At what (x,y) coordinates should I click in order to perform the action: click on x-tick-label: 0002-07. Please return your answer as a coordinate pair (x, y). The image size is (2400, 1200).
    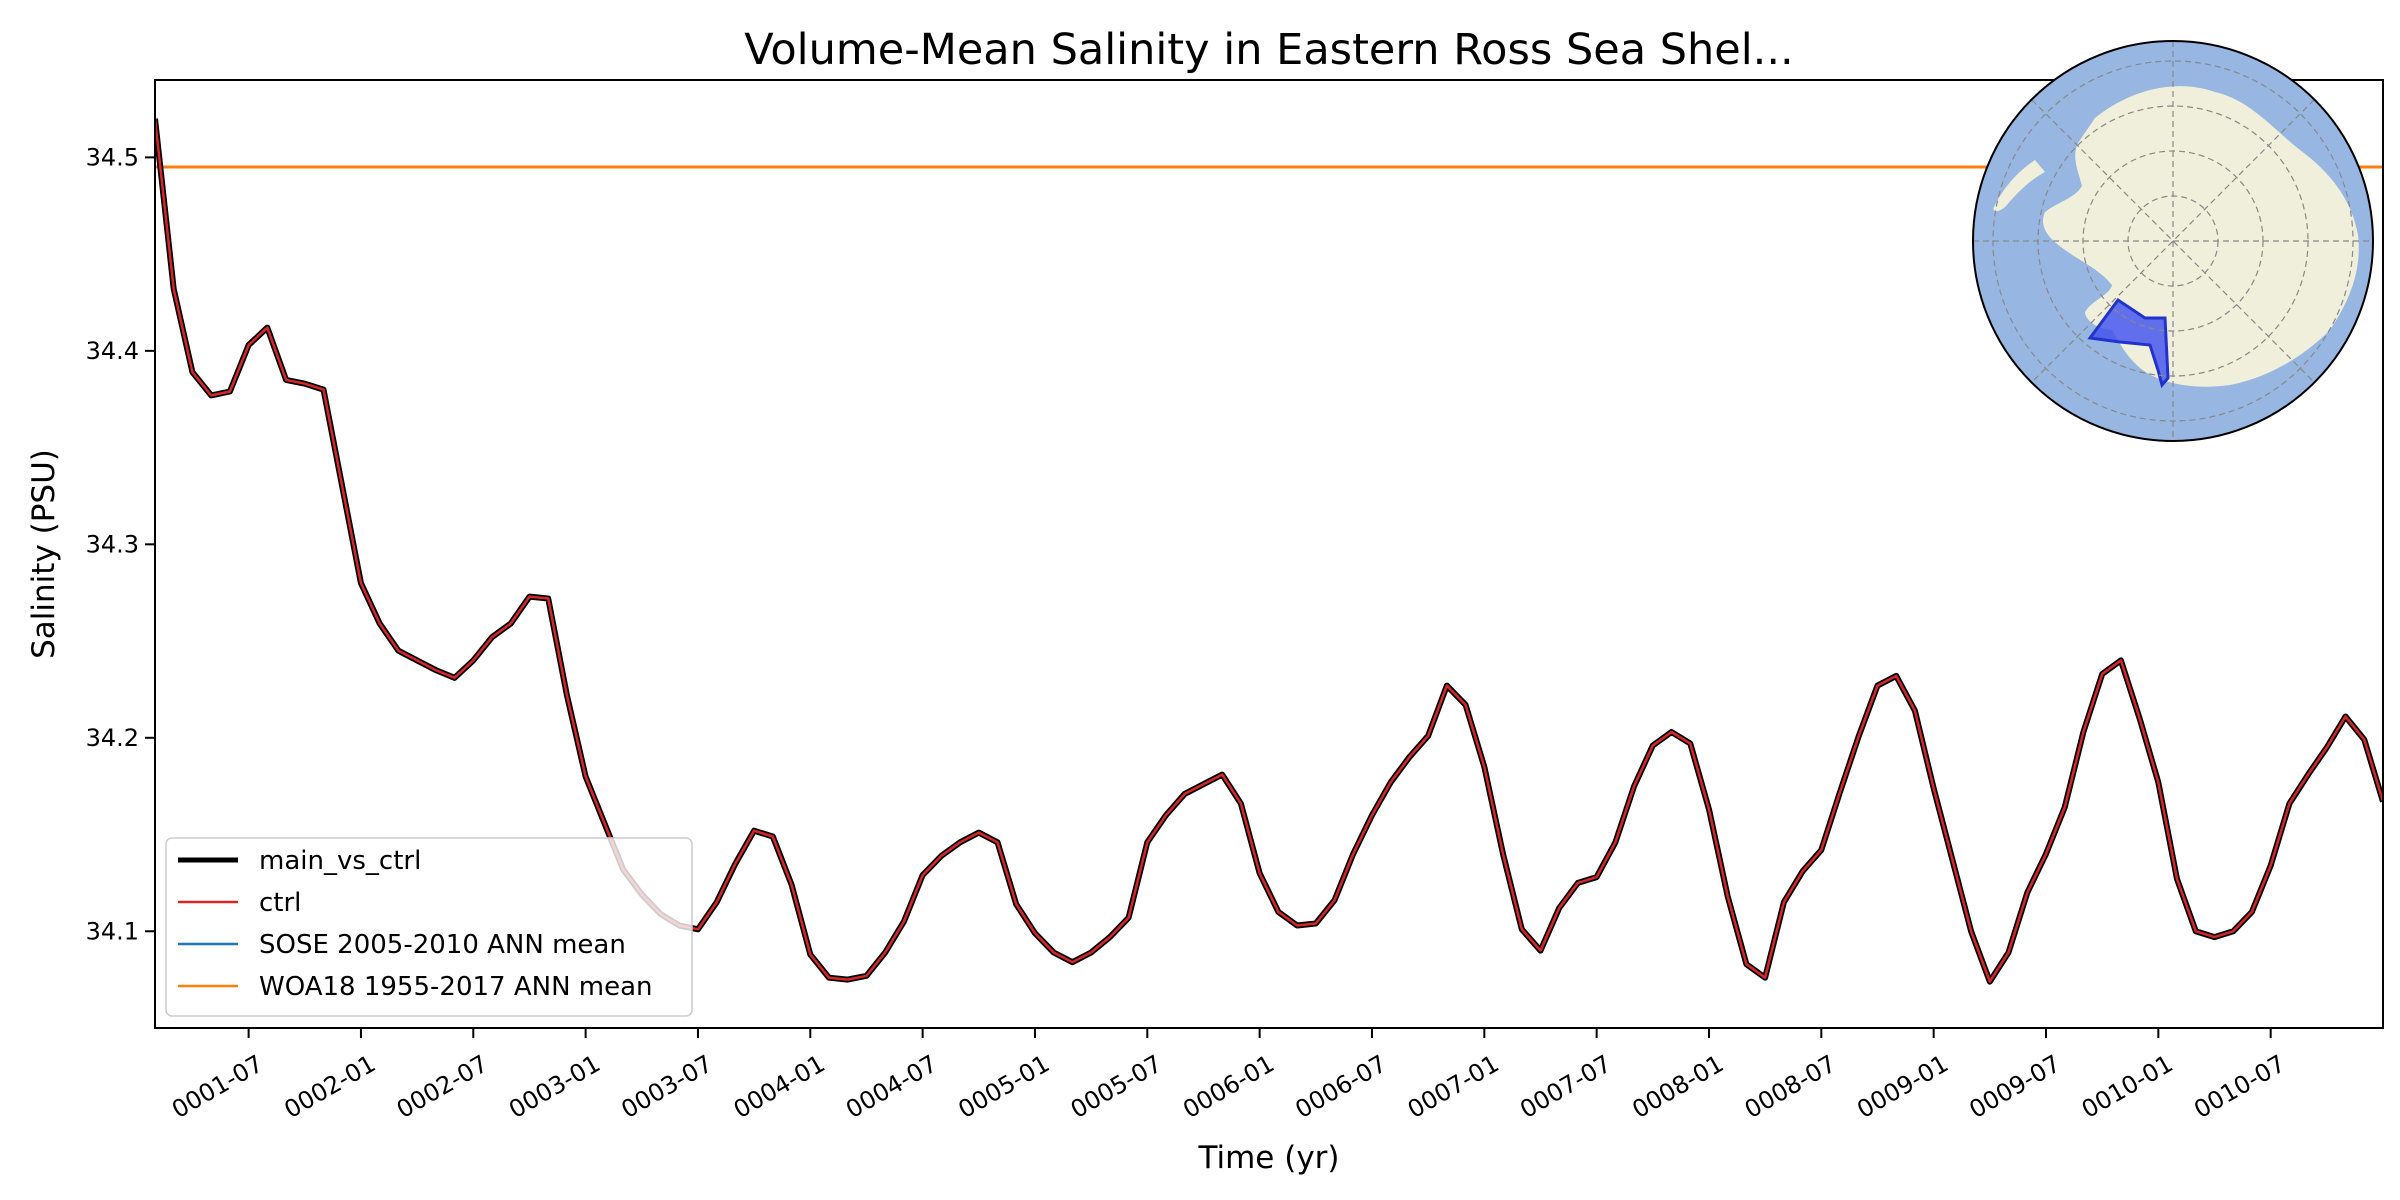
    Looking at the image, I should click on (442, 1086).